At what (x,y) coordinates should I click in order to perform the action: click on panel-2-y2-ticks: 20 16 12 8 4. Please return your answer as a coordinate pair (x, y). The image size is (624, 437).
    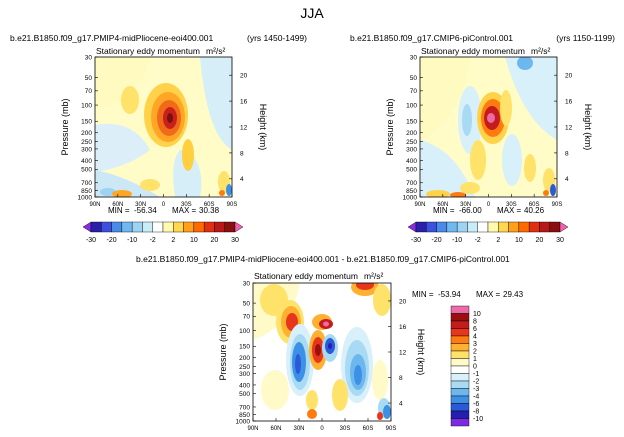
    Looking at the image, I should click on (563, 128).